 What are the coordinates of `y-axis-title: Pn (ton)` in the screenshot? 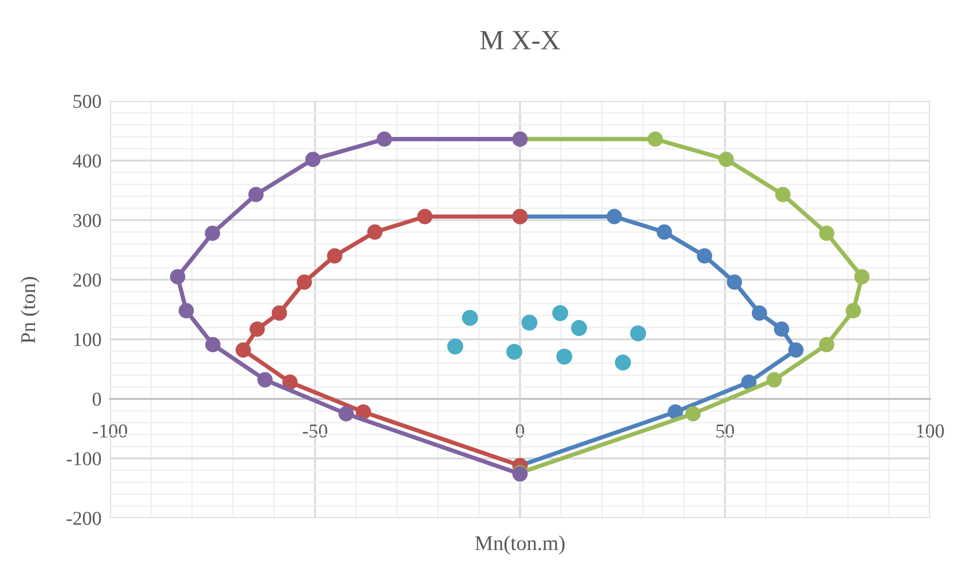 It's located at (30, 310).